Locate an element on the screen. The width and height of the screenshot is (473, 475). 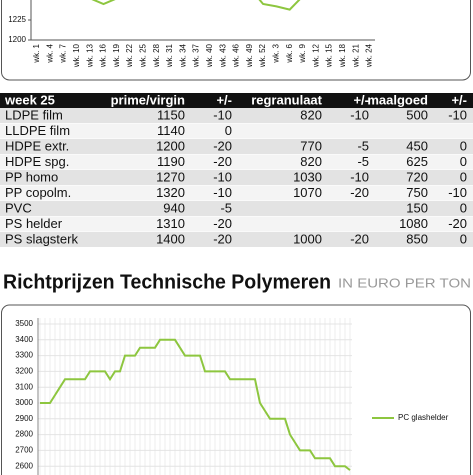
x-tick-label: wk. 31 is located at coordinates (169, 55).